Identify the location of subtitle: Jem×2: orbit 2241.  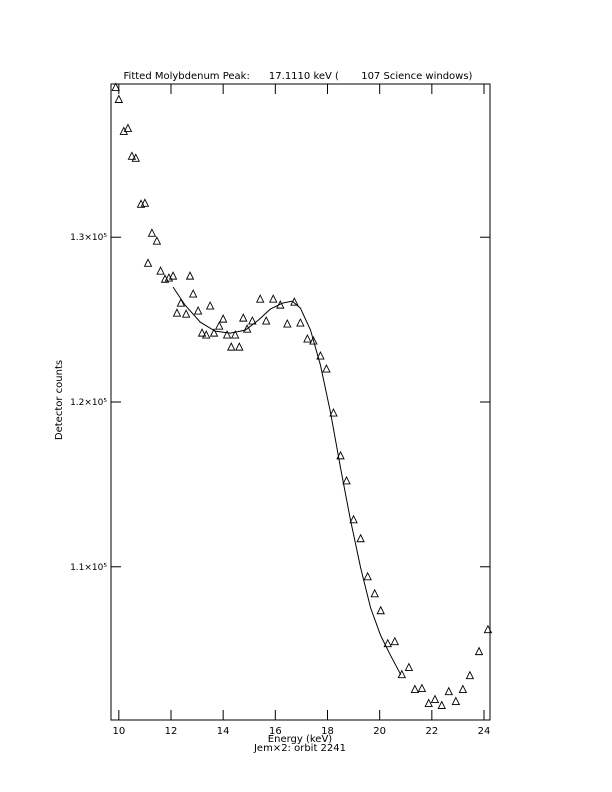
(299, 748).